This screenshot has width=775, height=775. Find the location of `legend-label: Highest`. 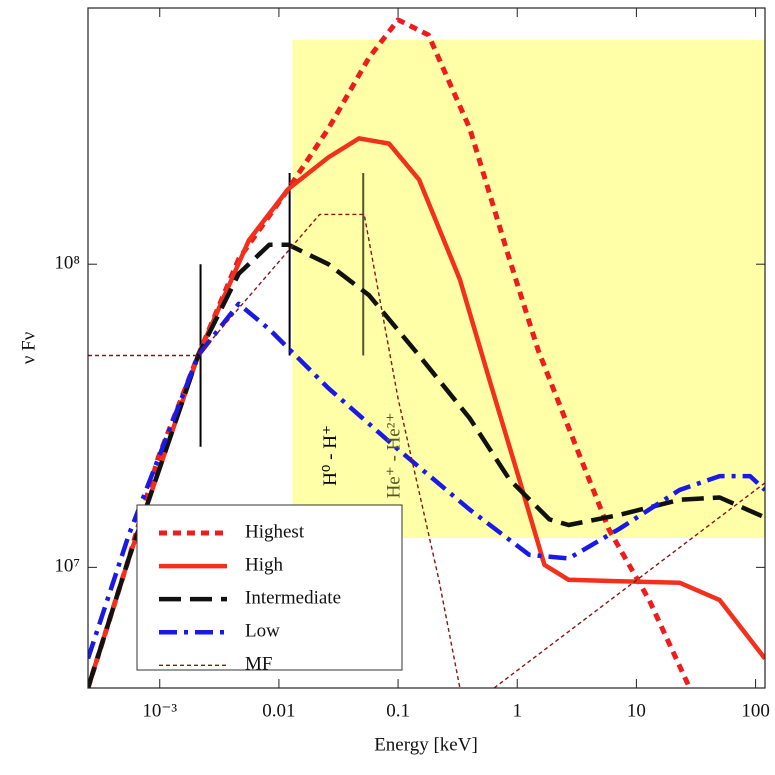

legend-label: Highest is located at coordinates (275, 531).